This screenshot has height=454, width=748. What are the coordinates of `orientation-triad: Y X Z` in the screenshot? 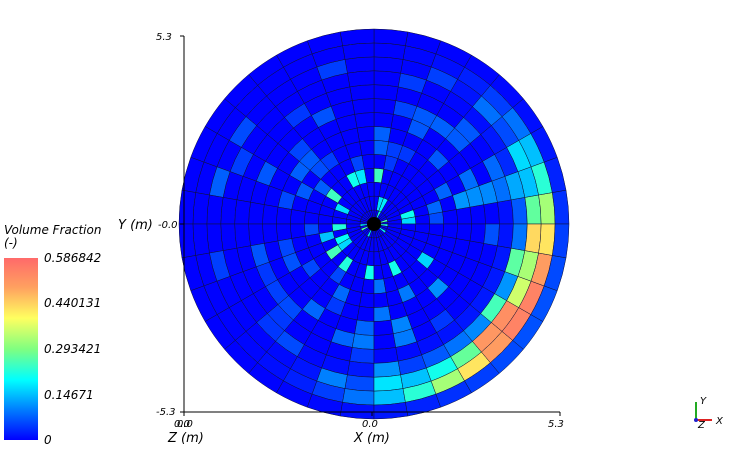 It's located at (709, 413).